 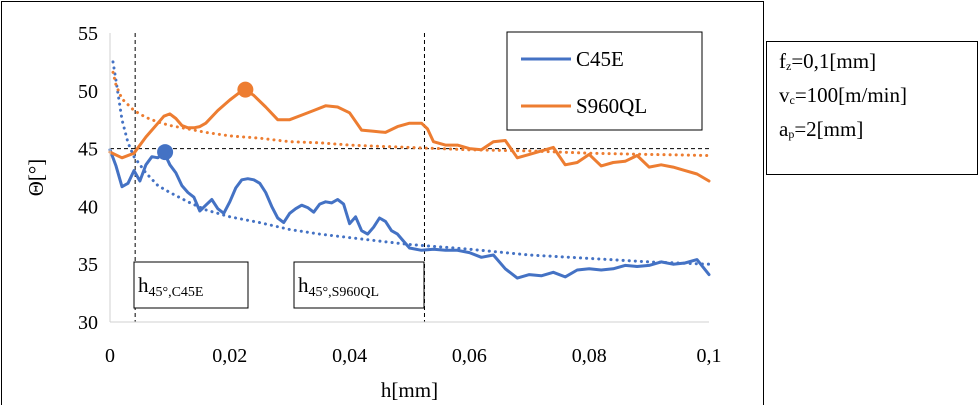 I want to click on annotation-label: h45°,C45E, so click(x=171, y=286).